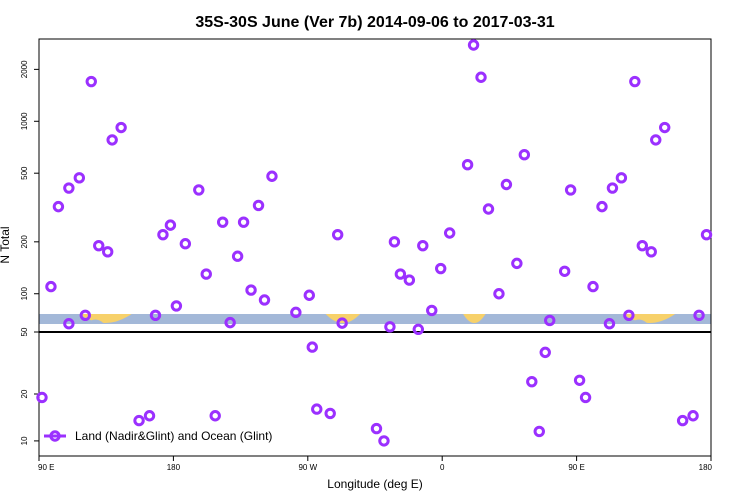 This screenshot has height=500, width=750. What do you see at coordinates (24, 121) in the screenshot?
I see `y-tick-label: 1000` at bounding box center [24, 121].